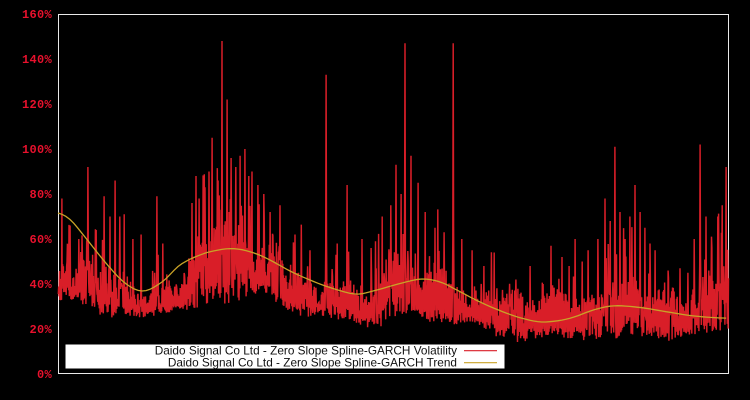 This screenshot has height=400, width=750. Describe the element at coordinates (40, 330) in the screenshot. I see `svg-text: 20%` at that location.